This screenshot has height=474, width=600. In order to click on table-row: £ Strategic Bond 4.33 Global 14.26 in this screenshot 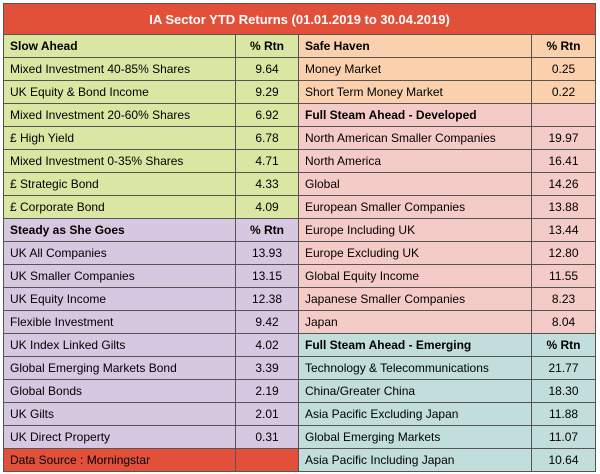, I will do `click(300, 184)`.